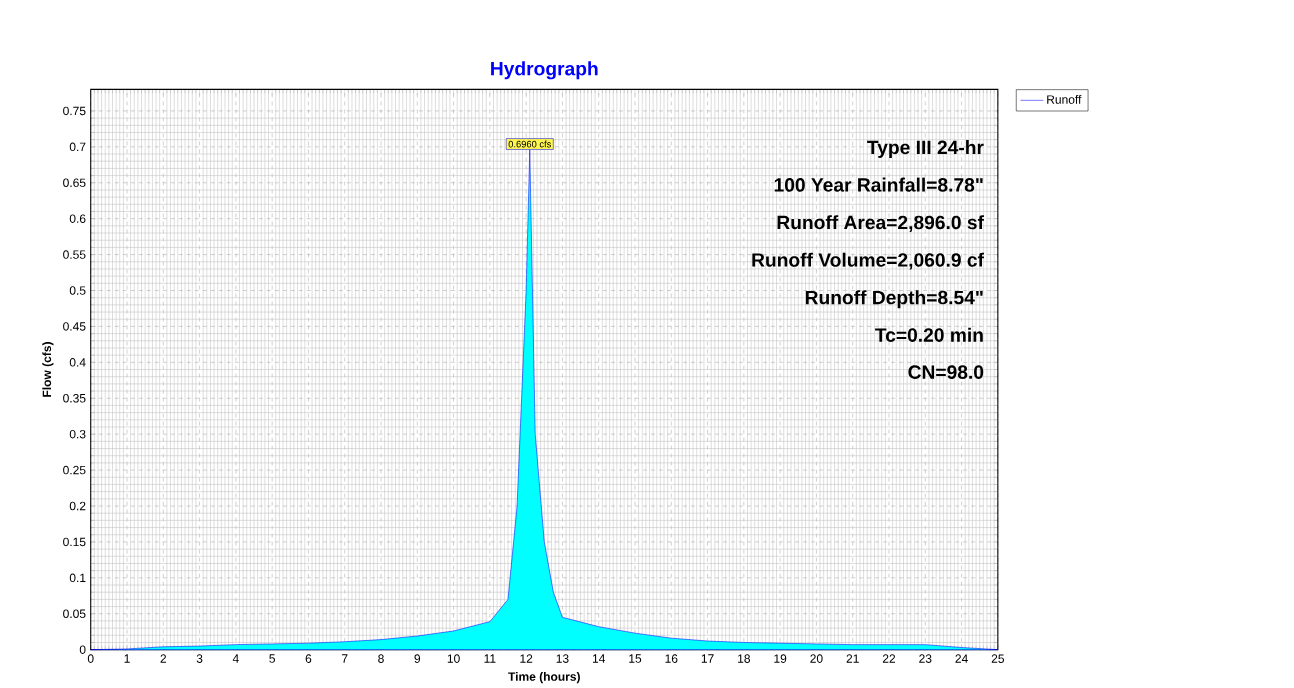 Image resolution: width=1294 pixels, height=688 pixels. I want to click on legend-label: Runoff, so click(1064, 99).